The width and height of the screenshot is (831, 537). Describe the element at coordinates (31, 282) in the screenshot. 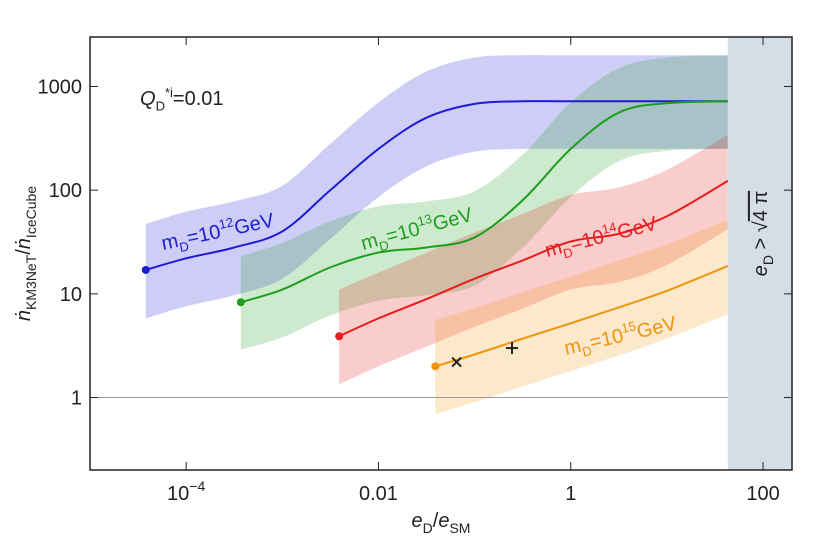

I see `y-axis-label-part: KM3NeT` at that location.